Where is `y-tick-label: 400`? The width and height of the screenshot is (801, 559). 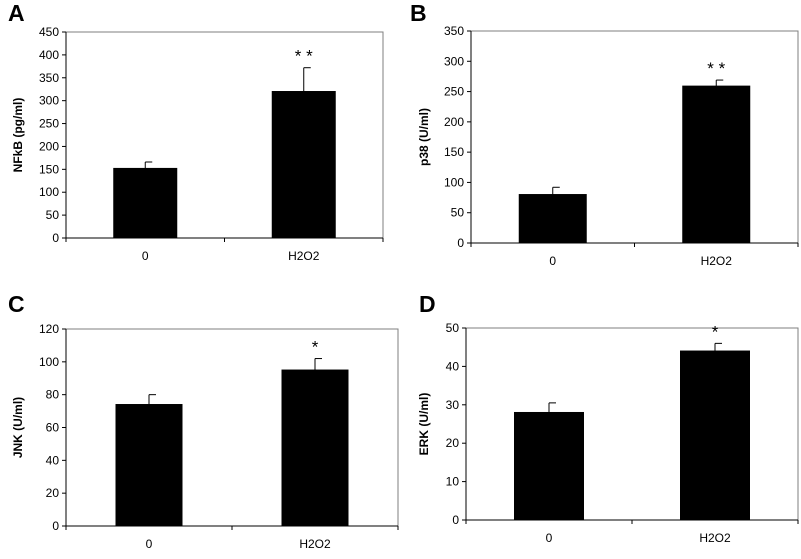
y-tick-label: 400 is located at coordinates (49, 55).